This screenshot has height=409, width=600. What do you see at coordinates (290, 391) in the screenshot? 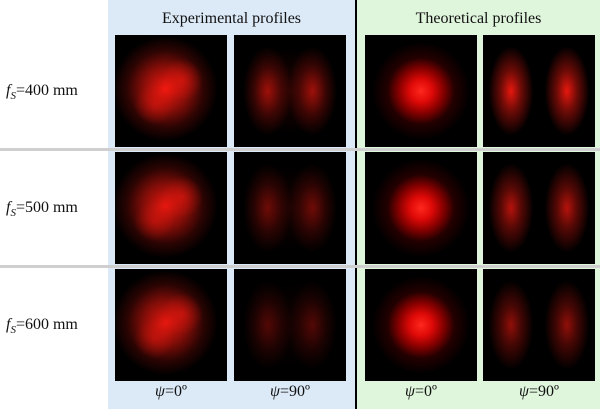
I see `column-label-exp-psi90: ψ=90º` at bounding box center [290, 391].